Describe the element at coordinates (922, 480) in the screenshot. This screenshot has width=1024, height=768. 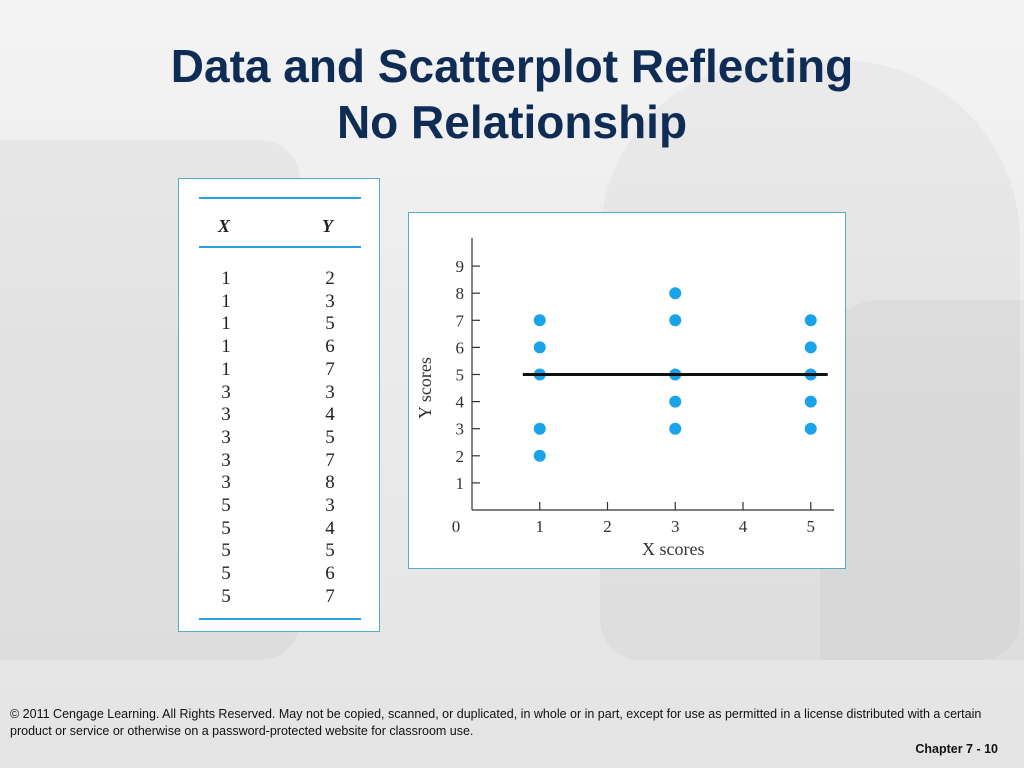
I see `background-shape` at that location.